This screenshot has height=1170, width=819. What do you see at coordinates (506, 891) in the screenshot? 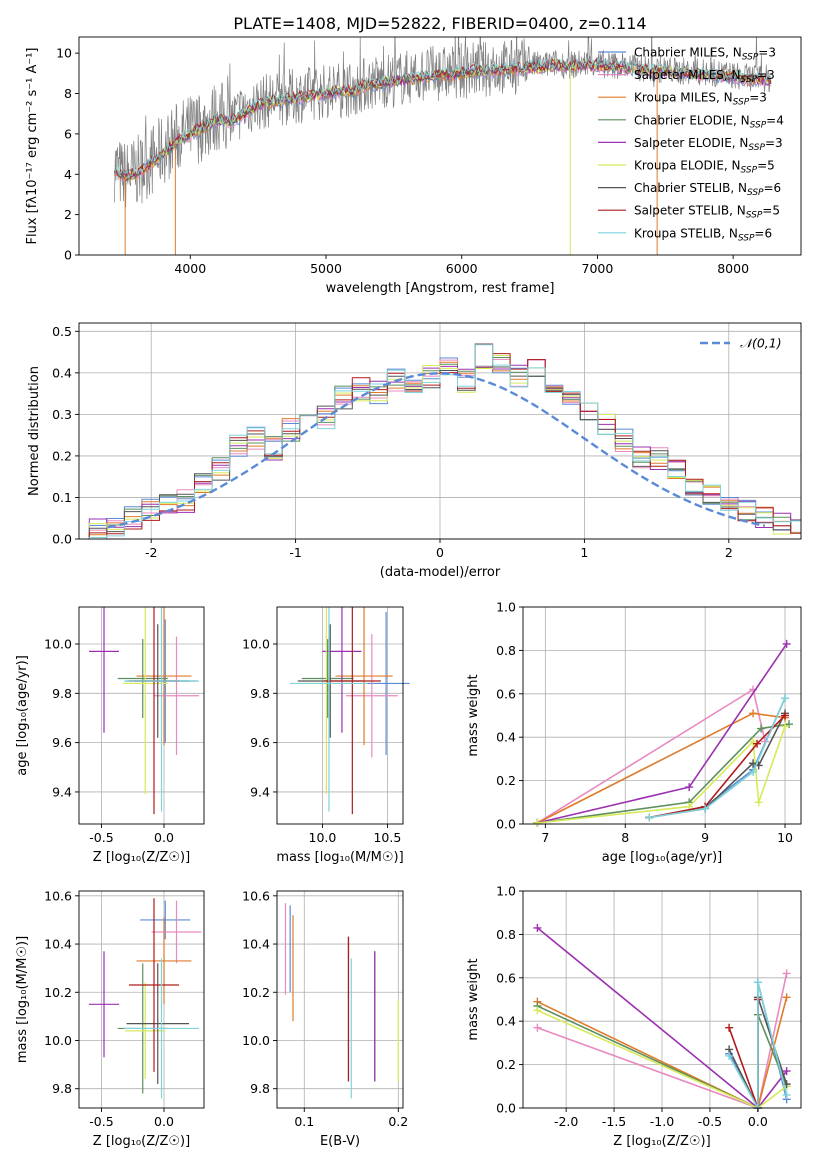
I see `y-tick-label: 1.0` at bounding box center [506, 891].